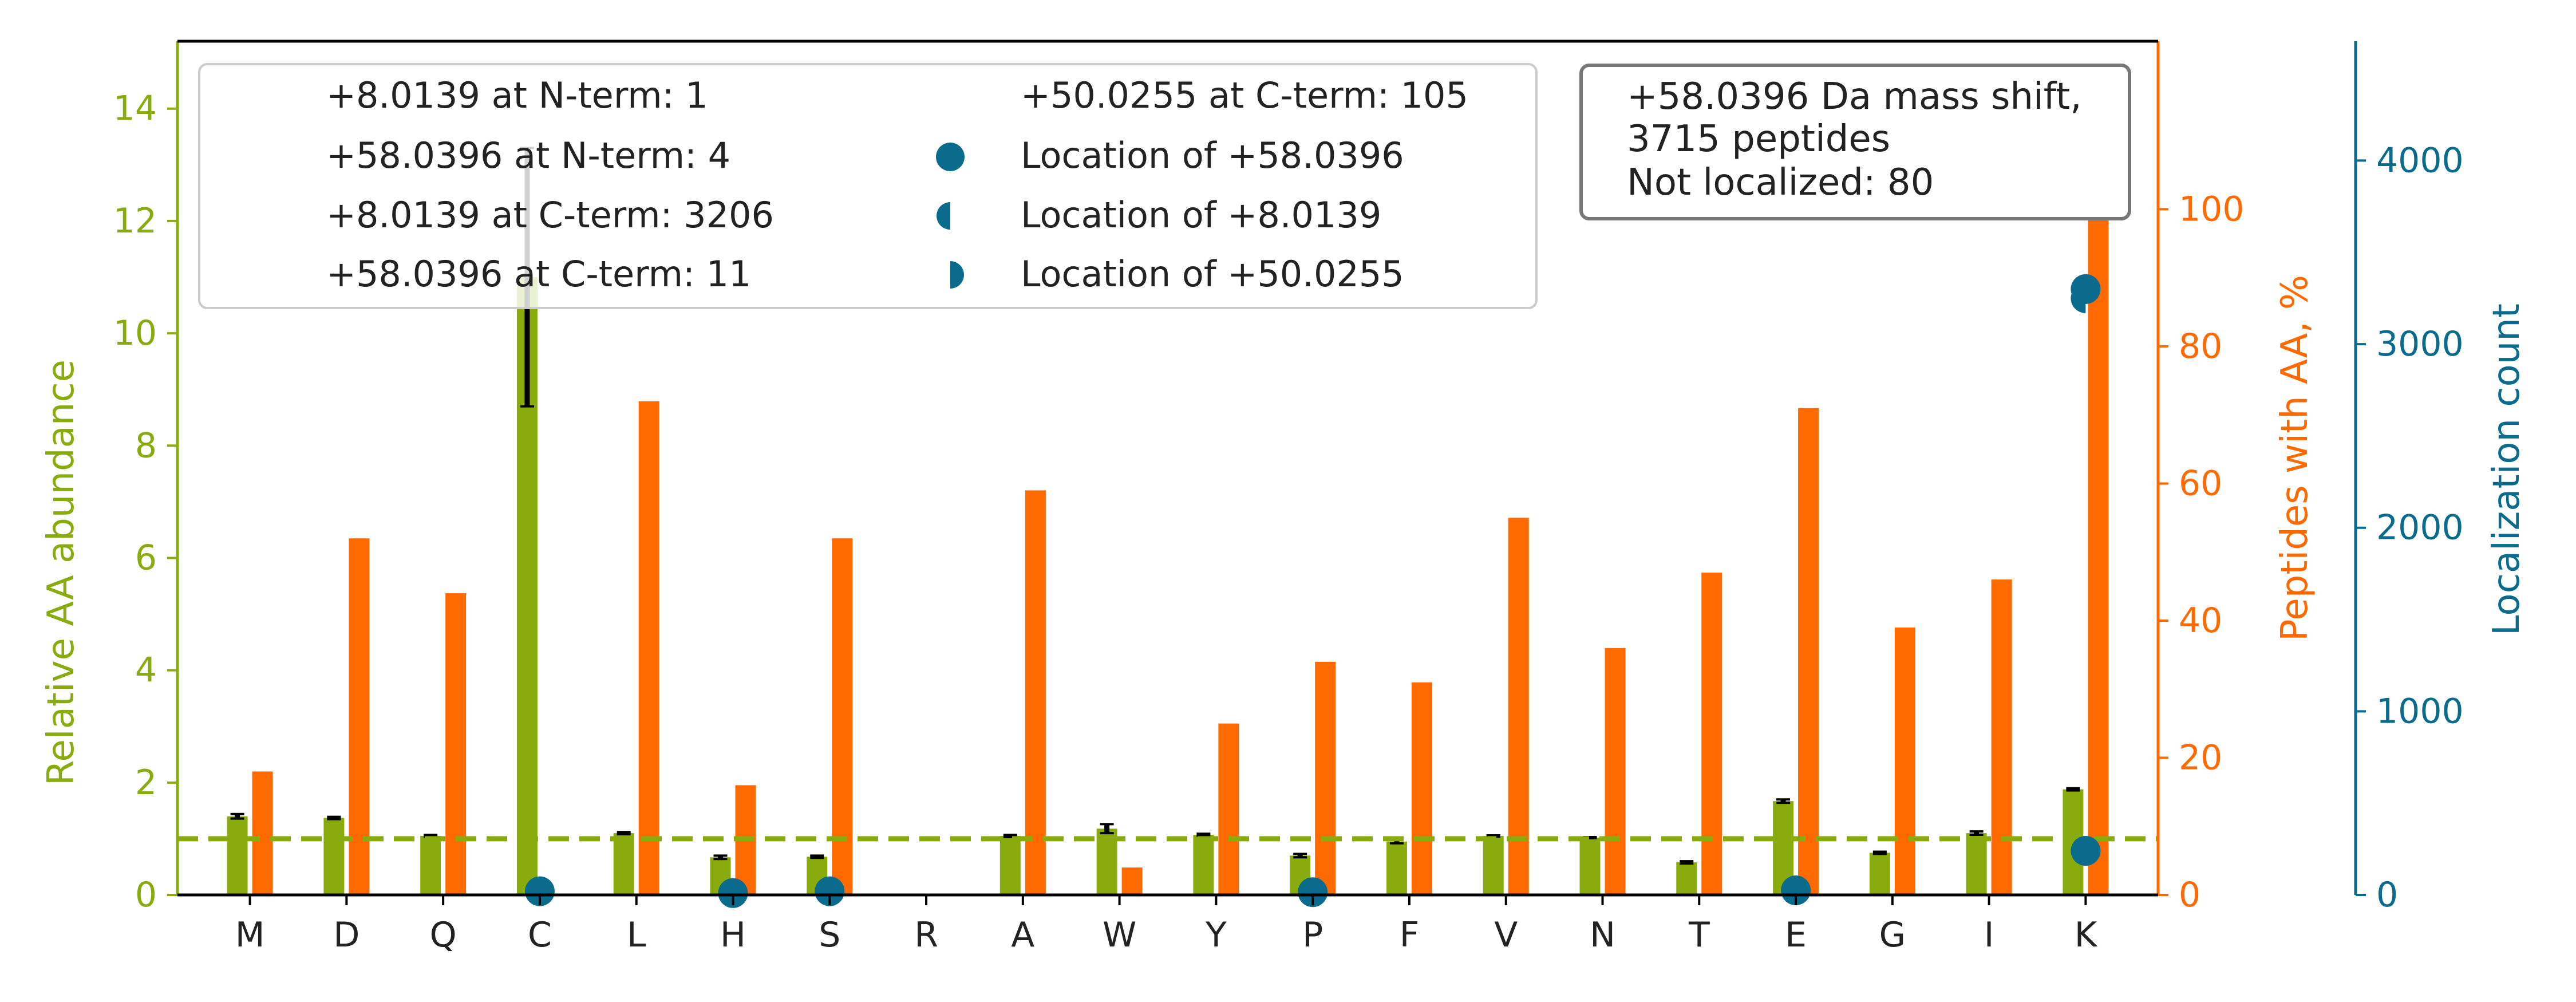 The width and height of the screenshot is (2576, 1002). What do you see at coordinates (1022, 935) in the screenshot?
I see `x-tick-label-A: A` at bounding box center [1022, 935].